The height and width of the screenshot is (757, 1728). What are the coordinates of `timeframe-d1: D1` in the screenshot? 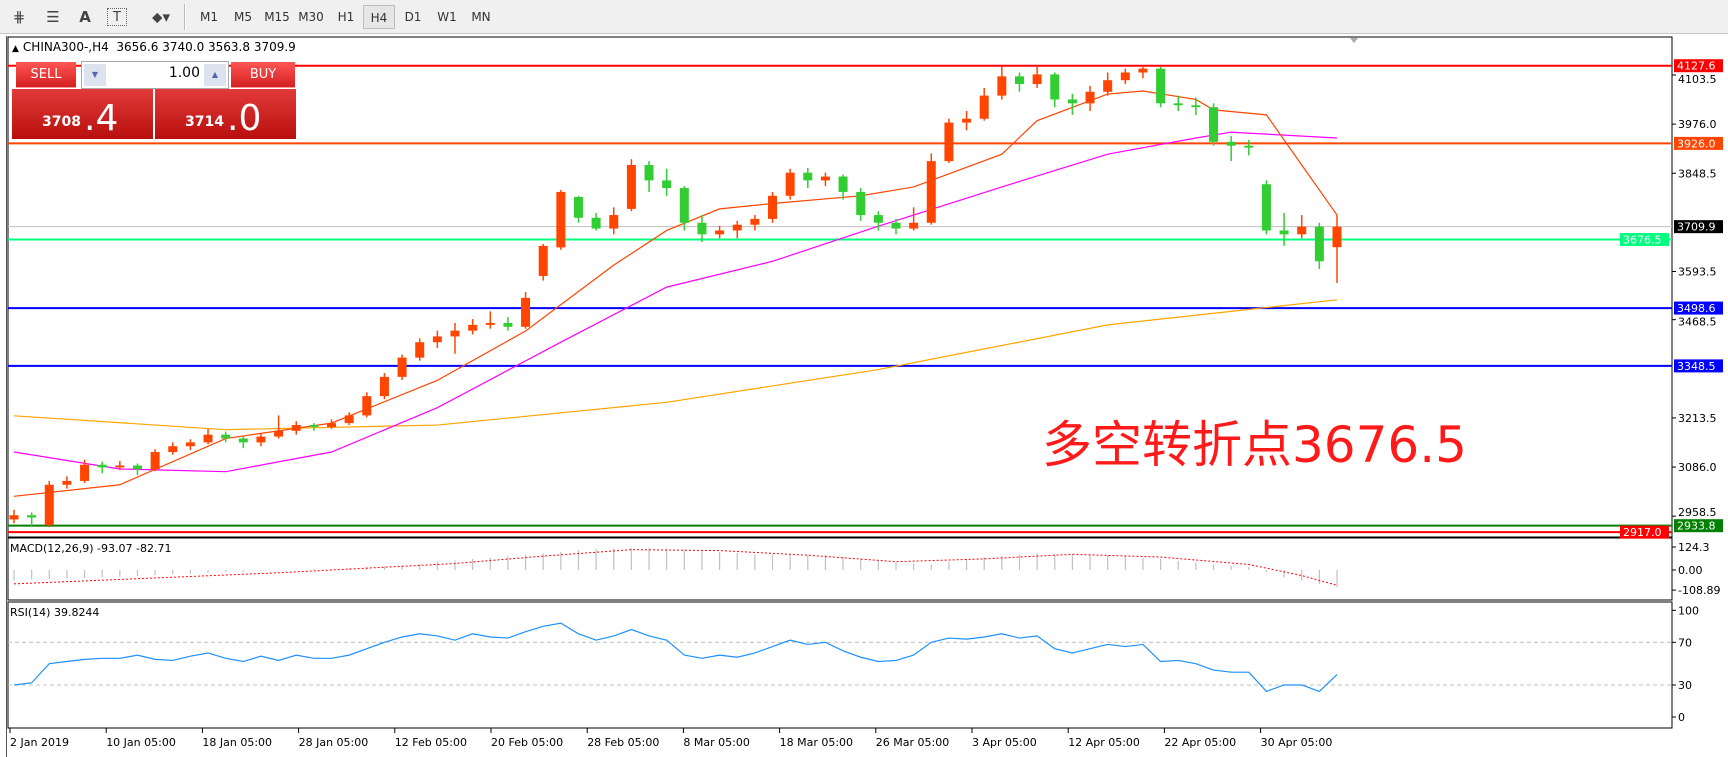 It's located at (413, 17).